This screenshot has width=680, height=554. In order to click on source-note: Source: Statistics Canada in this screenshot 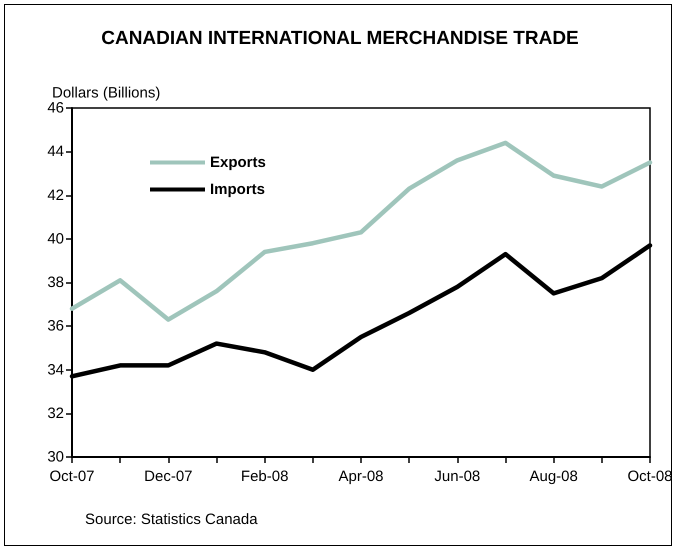, I will do `click(171, 519)`.